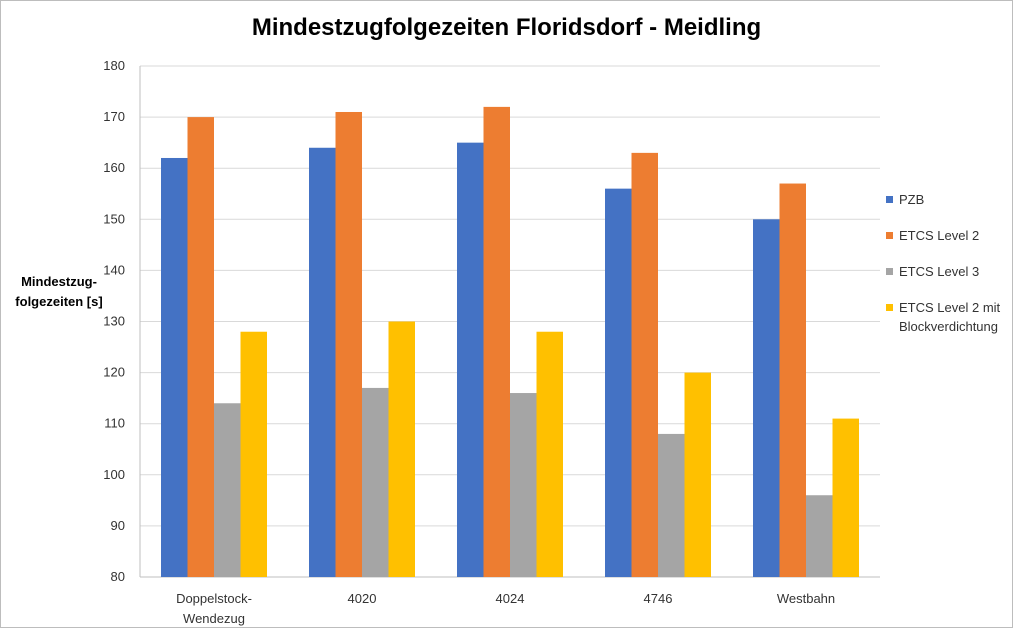 This screenshot has width=1013, height=628. I want to click on x-category-label: 4024, so click(510, 598).